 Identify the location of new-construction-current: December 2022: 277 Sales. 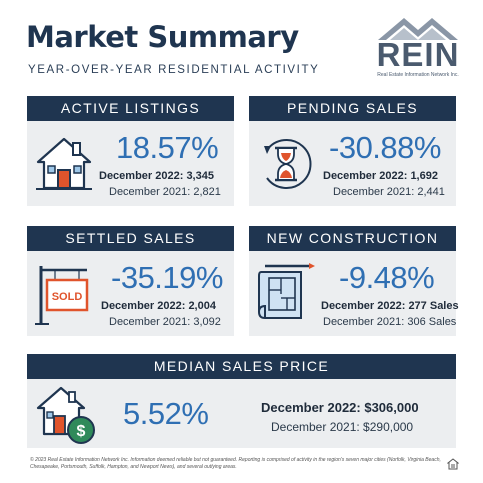
(390, 306).